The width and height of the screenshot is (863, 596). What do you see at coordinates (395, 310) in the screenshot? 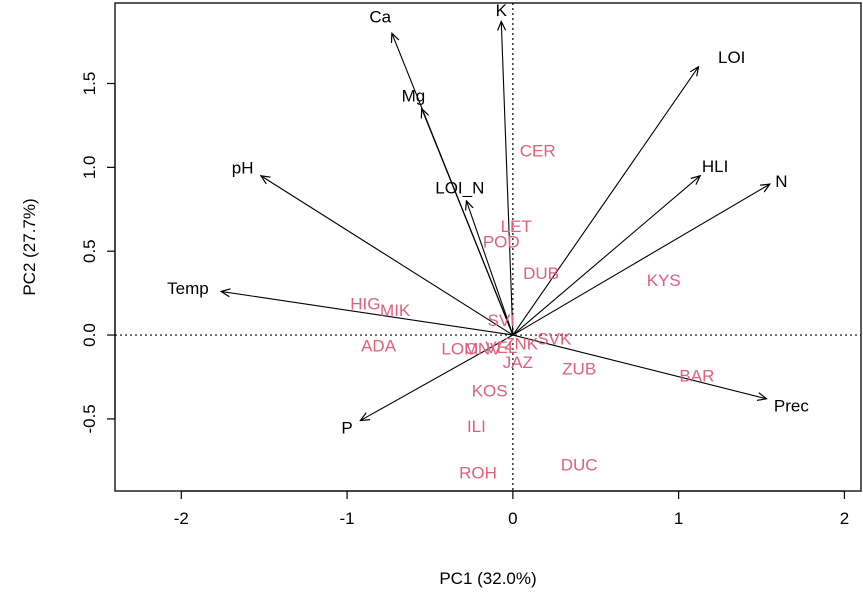
I see `site-label: MIK` at bounding box center [395, 310].